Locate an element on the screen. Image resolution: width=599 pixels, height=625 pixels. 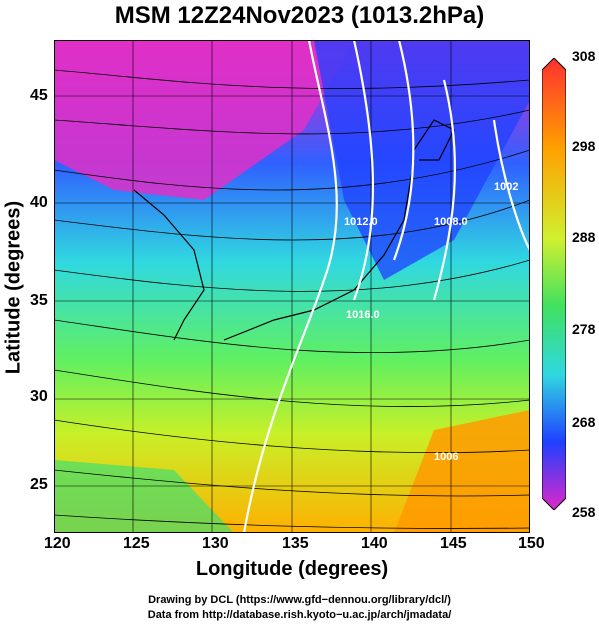
y-tick-40: 40 is located at coordinates (39, 202).